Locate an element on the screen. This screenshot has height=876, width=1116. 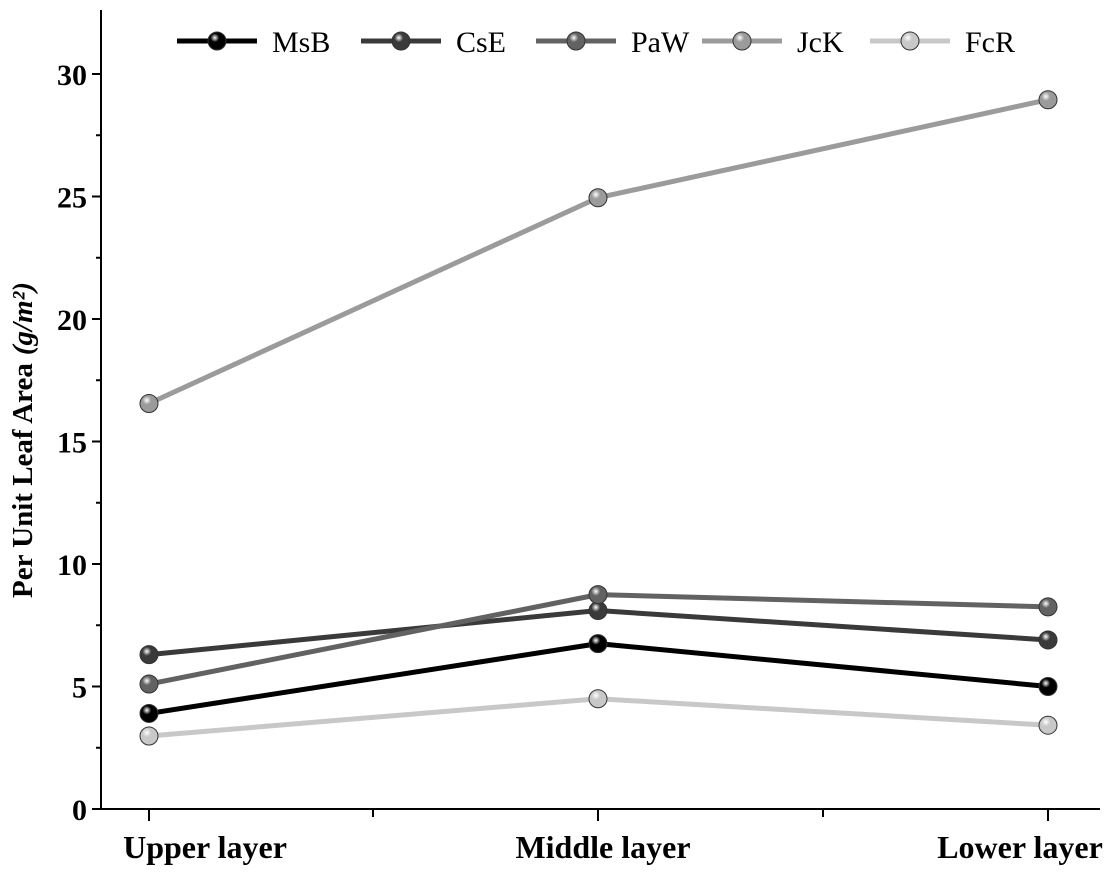
y-ticks: 0 5 10 15 20 25 30 is located at coordinates (79, 443).